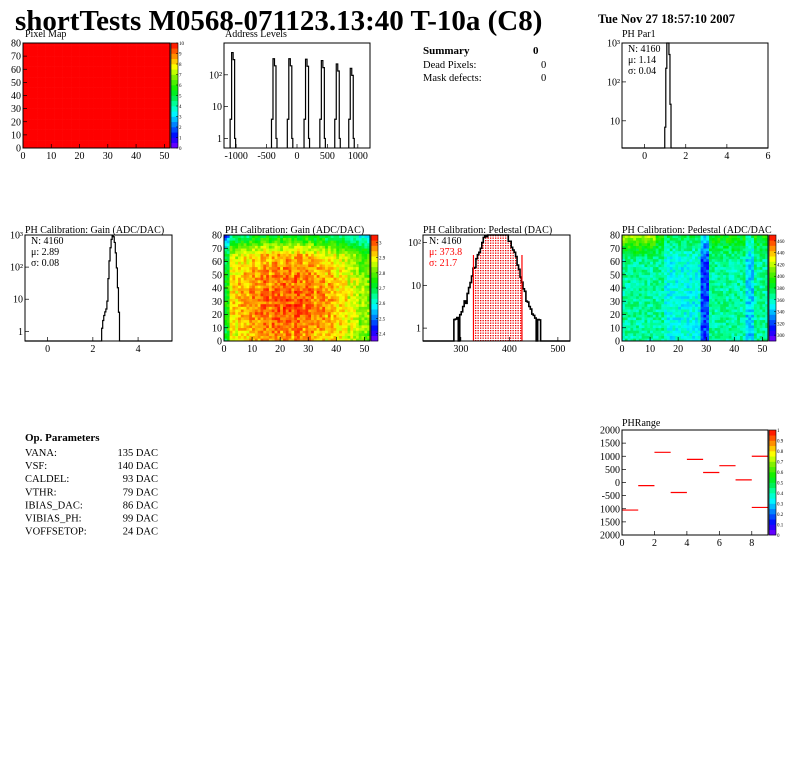 This screenshot has height=772, width=796. I want to click on x-tick-label: 30, so click(308, 349).